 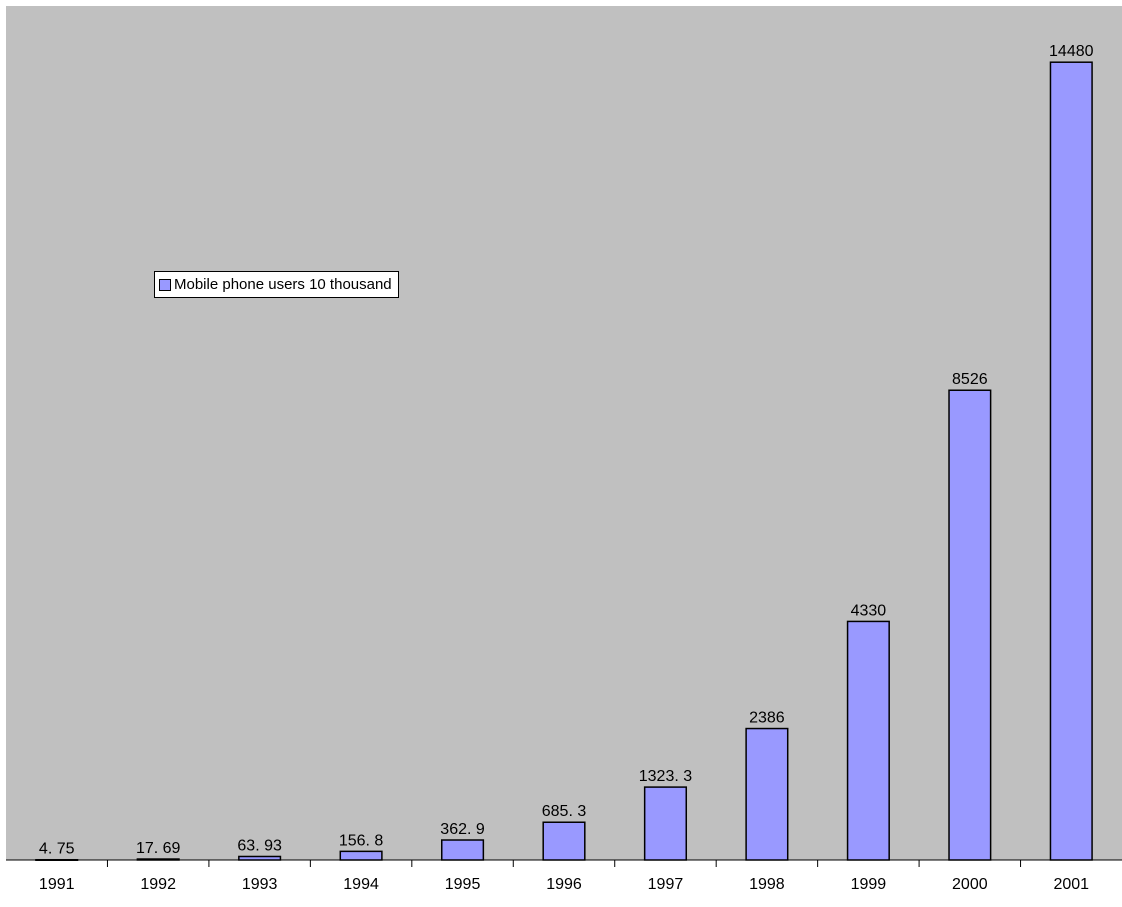 I want to click on x-tick-label-2000: 2000, so click(x=970, y=884).